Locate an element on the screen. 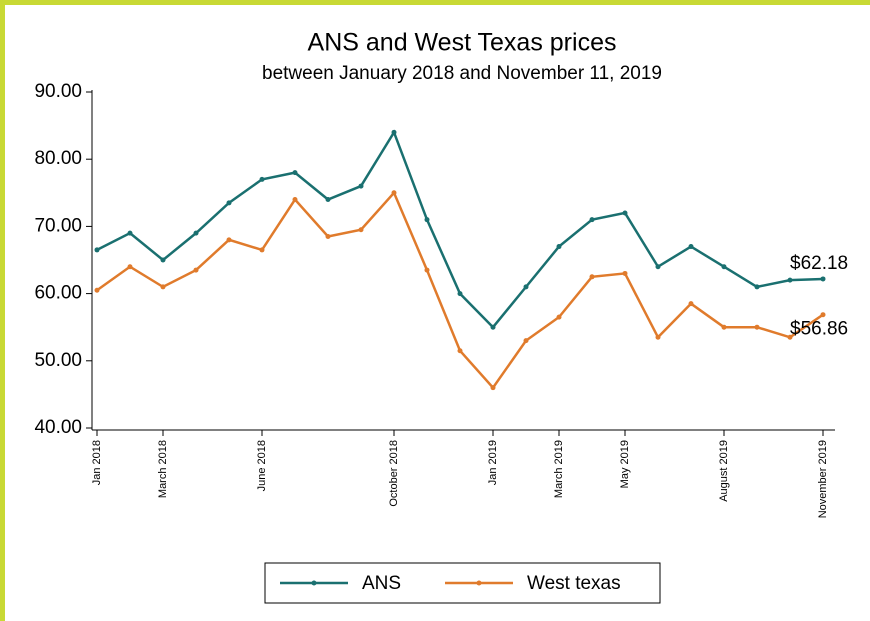 The image size is (870, 621). legend-label: ANS is located at coordinates (381, 583).